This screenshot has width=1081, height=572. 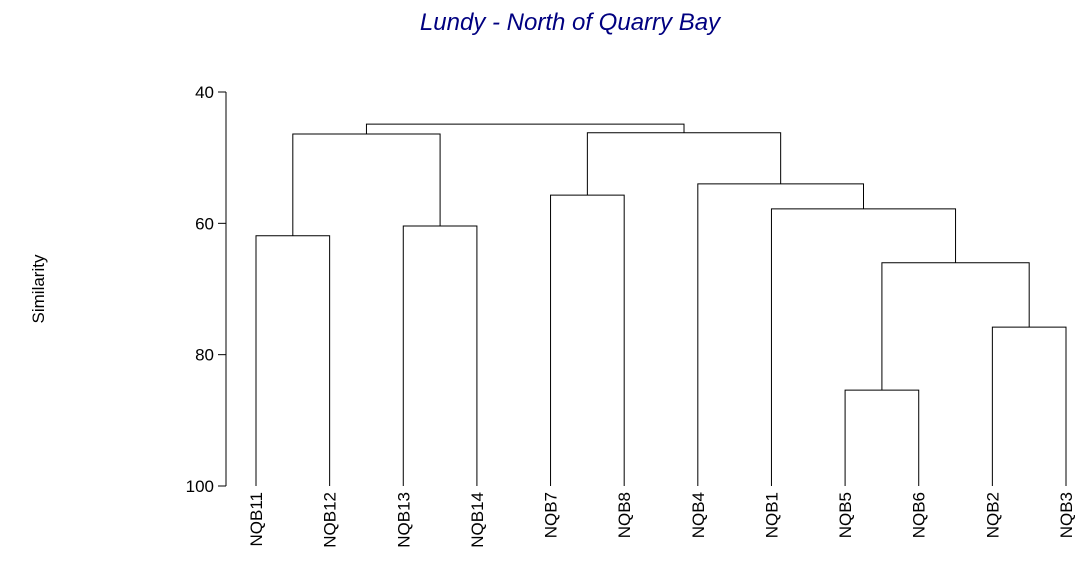 I want to click on y-tick-label: 60, so click(x=204, y=223).